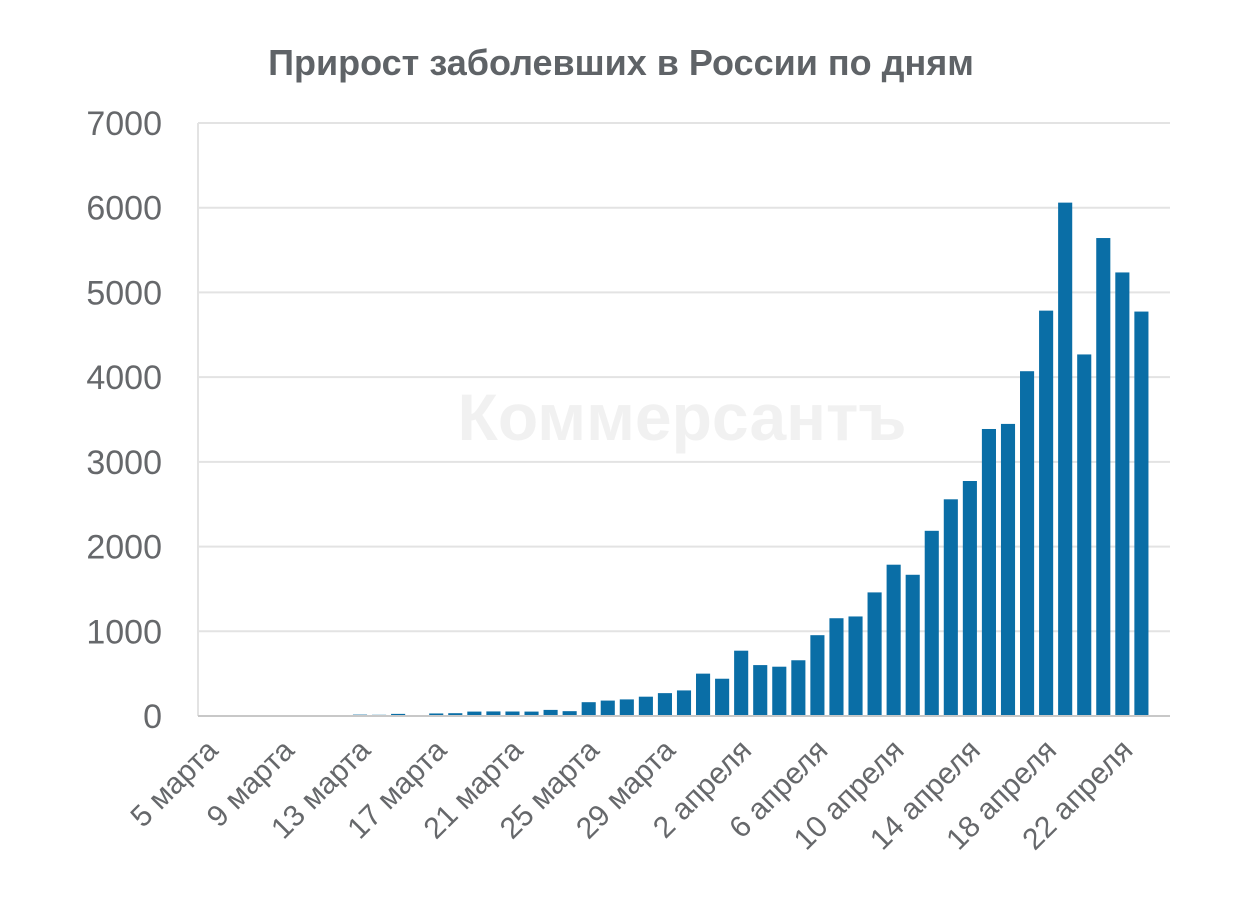 This screenshot has height=903, width=1242. What do you see at coordinates (124, 378) in the screenshot?
I see `y-tick-label: 4000` at bounding box center [124, 378].